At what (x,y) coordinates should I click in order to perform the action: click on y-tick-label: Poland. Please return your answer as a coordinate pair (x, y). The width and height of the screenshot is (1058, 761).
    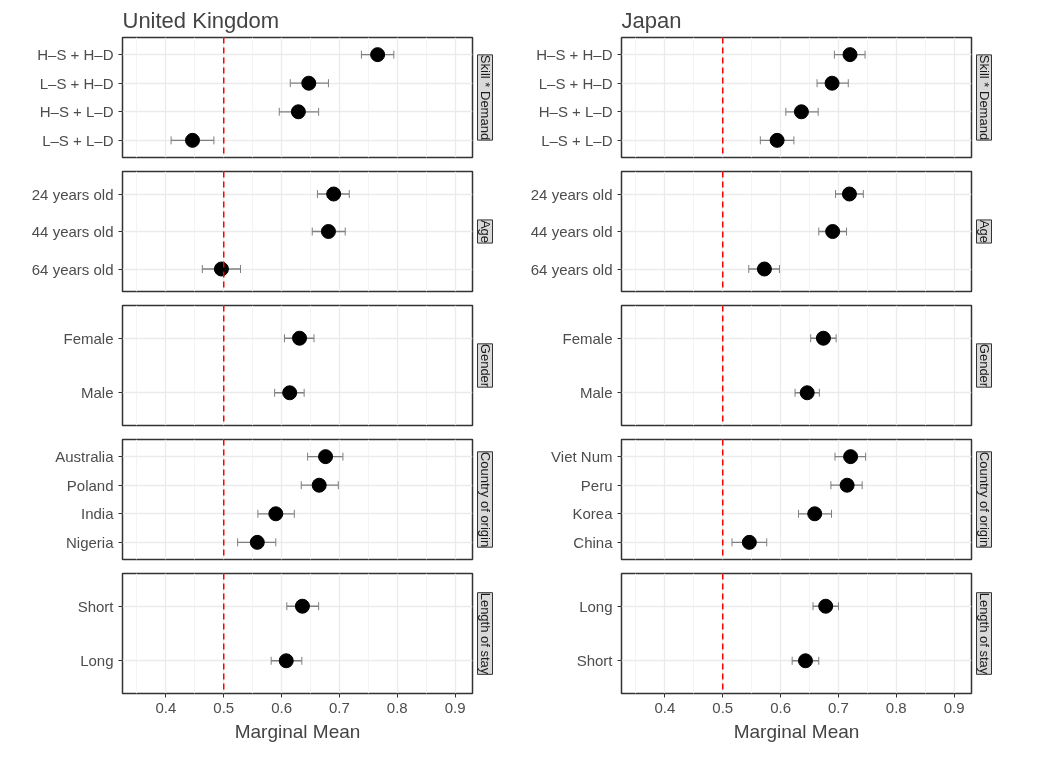
    Looking at the image, I should click on (90, 485).